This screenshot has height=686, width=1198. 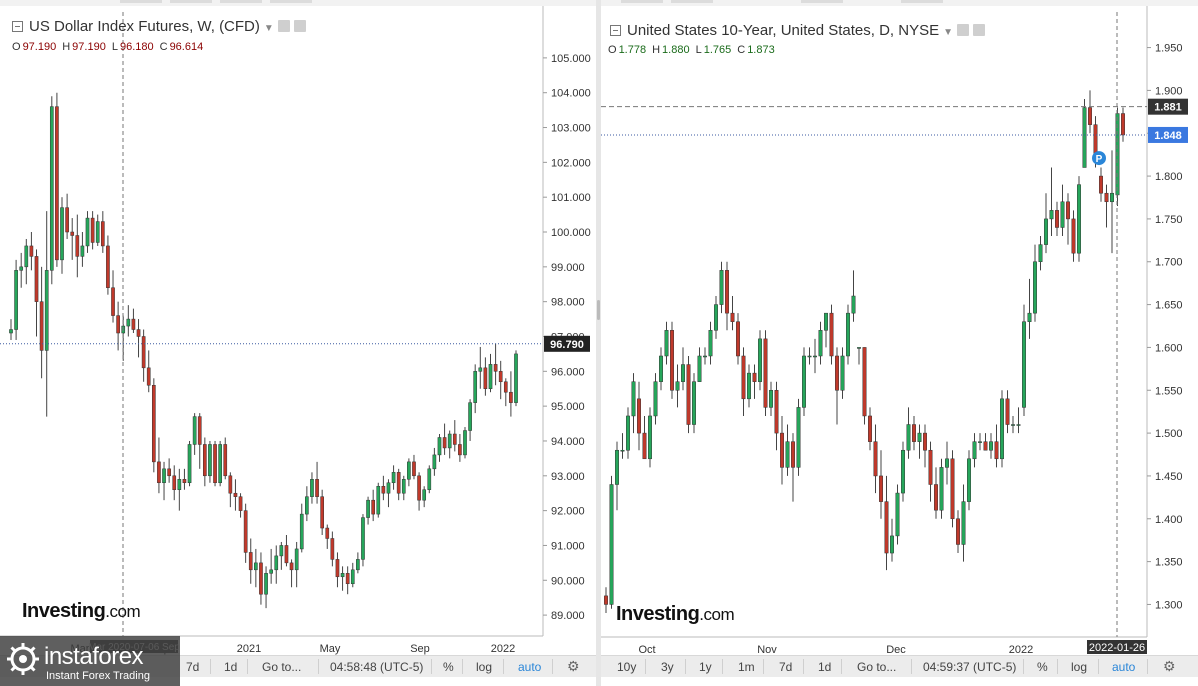 What do you see at coordinates (632, 50) in the screenshot?
I see `open-value: 1.778` at bounding box center [632, 50].